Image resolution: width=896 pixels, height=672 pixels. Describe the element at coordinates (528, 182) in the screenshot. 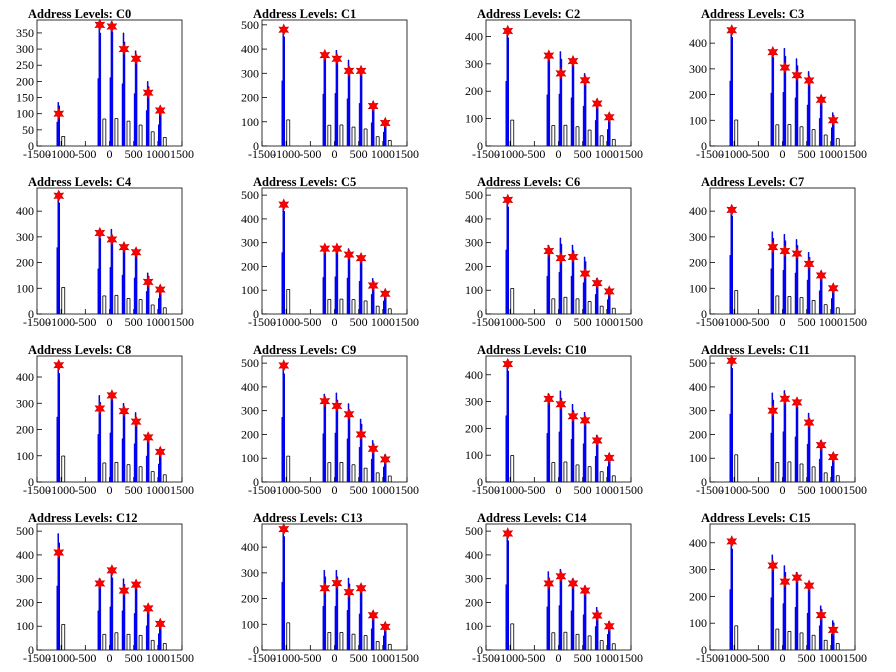

I see `panel-title: Address Levels: C6` at that location.